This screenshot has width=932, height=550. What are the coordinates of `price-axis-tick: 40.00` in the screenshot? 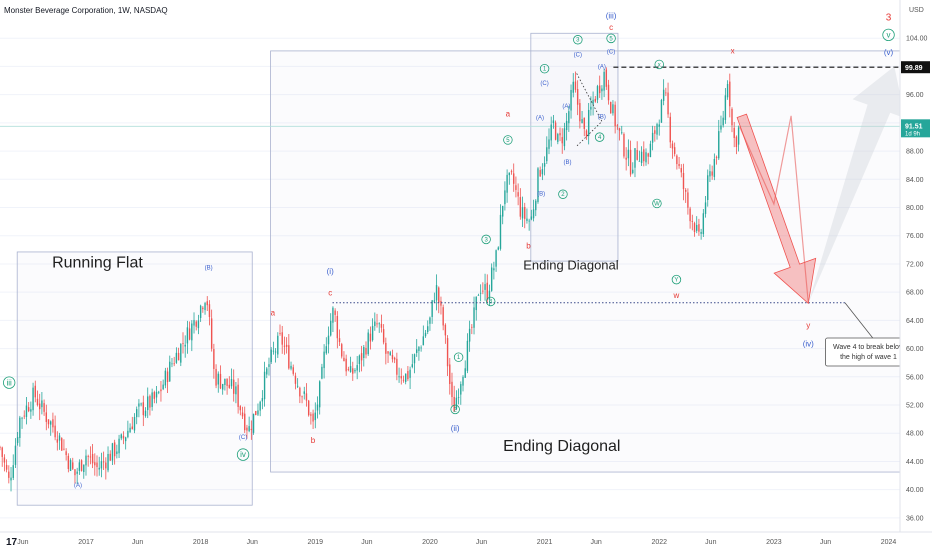 It's located at (915, 490).